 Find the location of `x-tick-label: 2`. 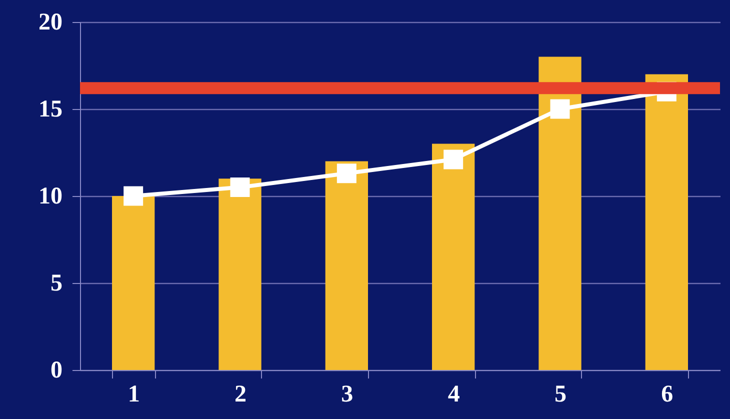

x-tick-label: 2 is located at coordinates (240, 395).